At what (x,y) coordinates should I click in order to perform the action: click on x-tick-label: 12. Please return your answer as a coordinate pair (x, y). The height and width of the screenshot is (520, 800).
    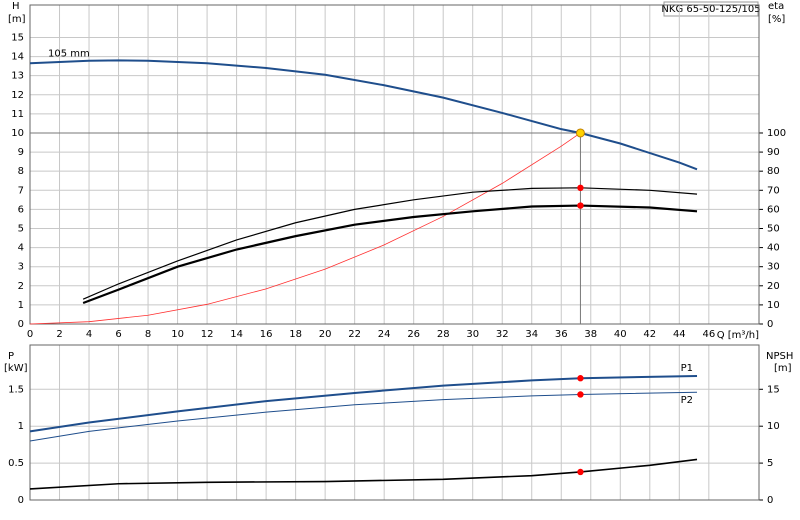
    Looking at the image, I should click on (207, 334).